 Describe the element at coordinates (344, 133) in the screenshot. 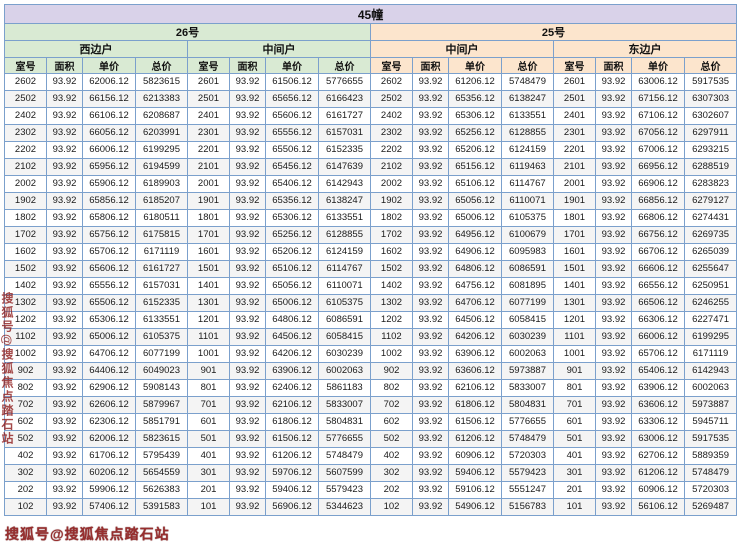

I see `cell: 6157031` at that location.